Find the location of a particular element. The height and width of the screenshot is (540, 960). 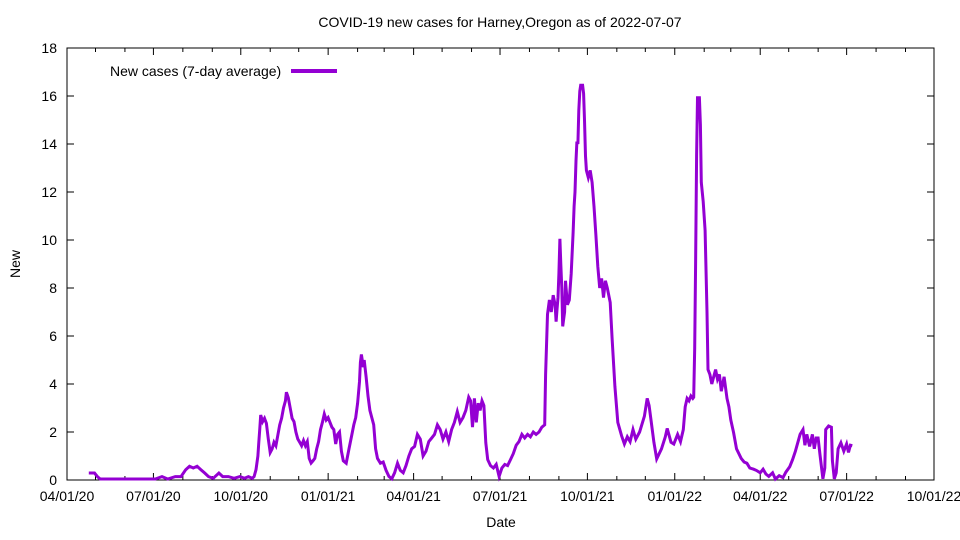

x-tick-label: 01/01/22 is located at coordinates (675, 496).